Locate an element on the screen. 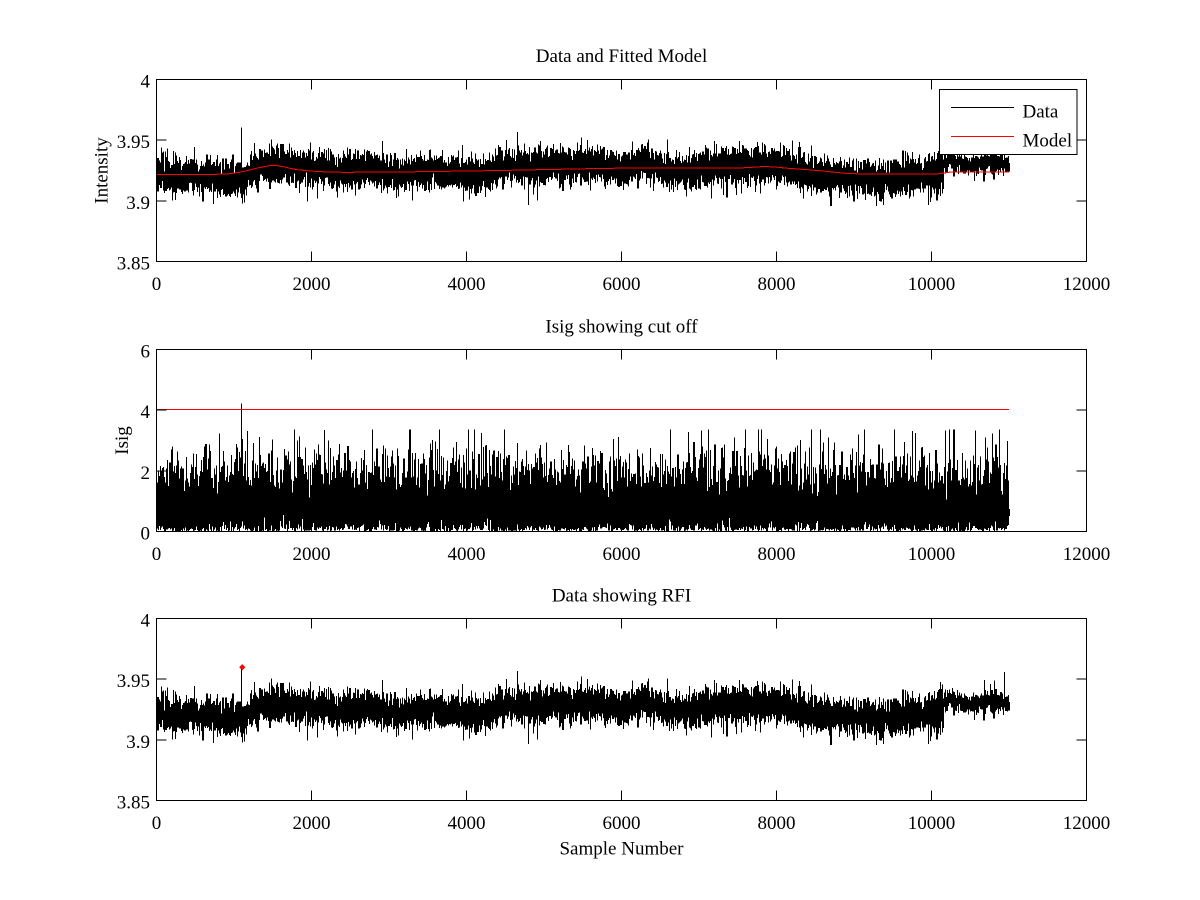  svg-text: 2 is located at coordinates (146, 473).